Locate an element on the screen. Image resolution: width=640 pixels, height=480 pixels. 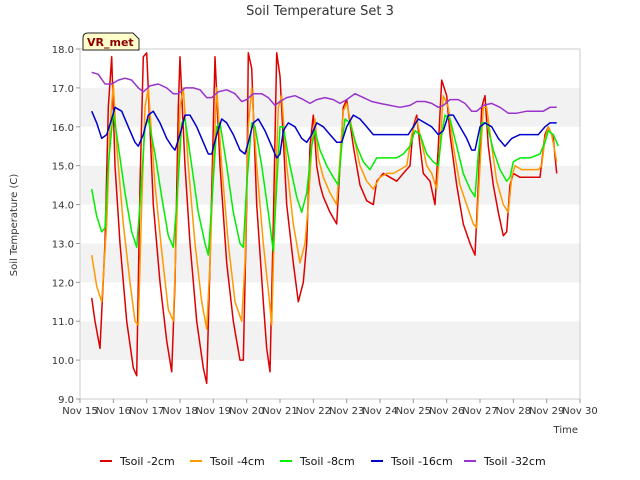
x-tick-label: Nov 27 is located at coordinates (479, 411).